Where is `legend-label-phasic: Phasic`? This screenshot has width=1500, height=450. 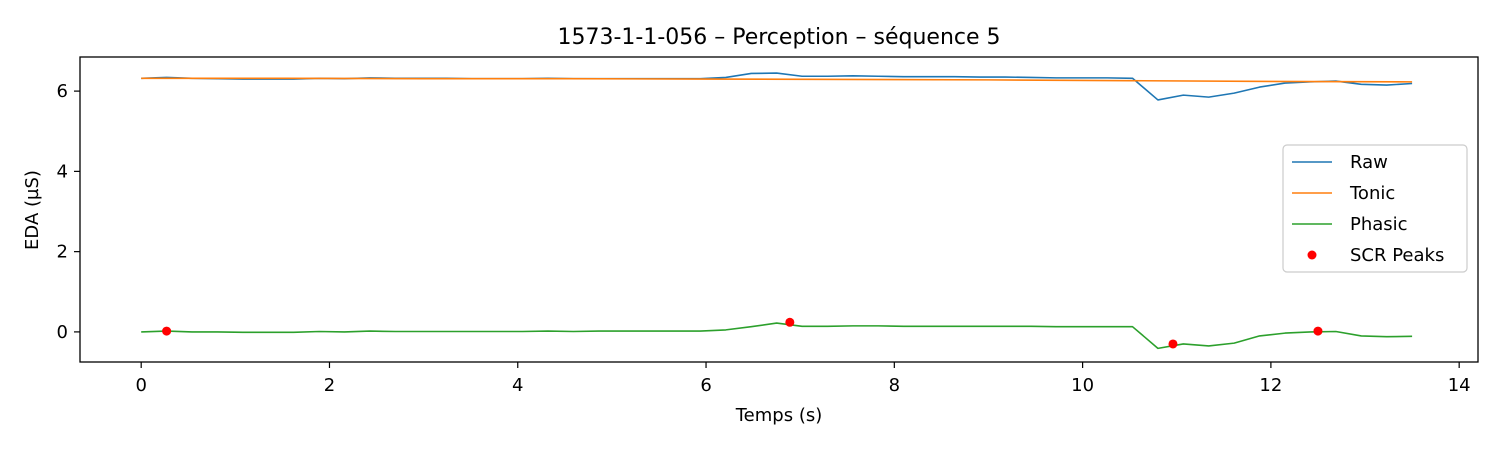
legend-label-phasic: Phasic is located at coordinates (1379, 224).